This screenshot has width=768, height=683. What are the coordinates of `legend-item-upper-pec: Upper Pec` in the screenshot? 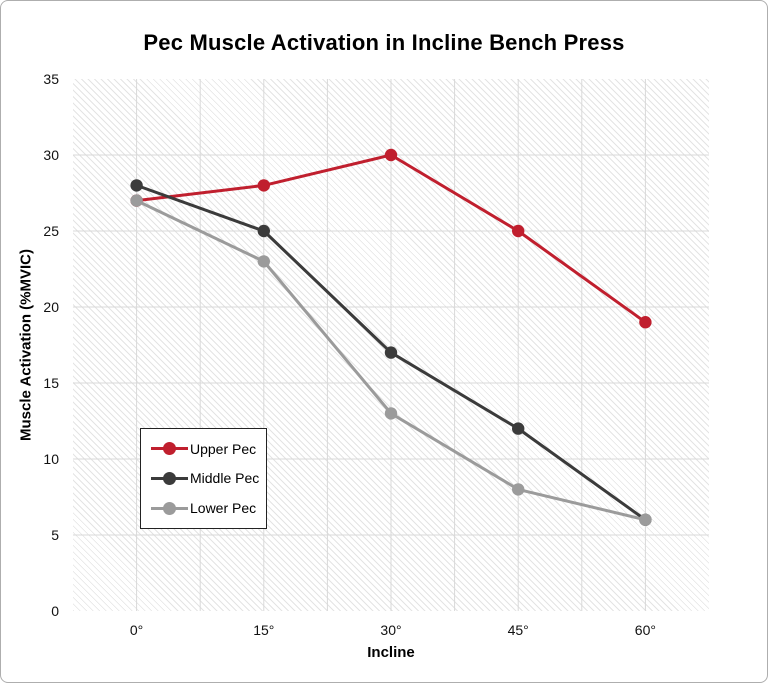 It's located at (208, 449).